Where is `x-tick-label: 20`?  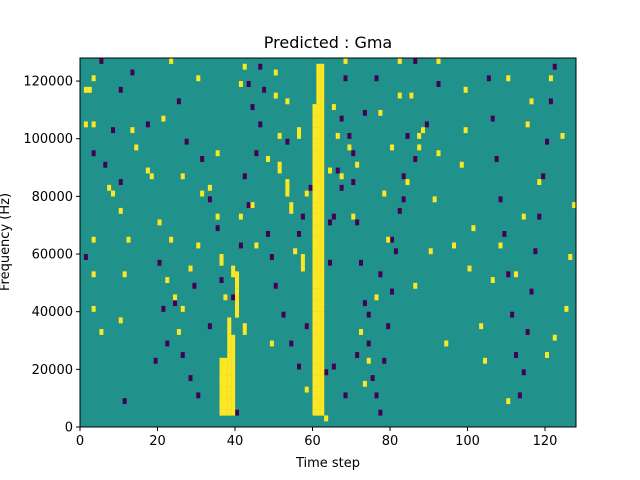
x-tick-label: 20 is located at coordinates (157, 441).